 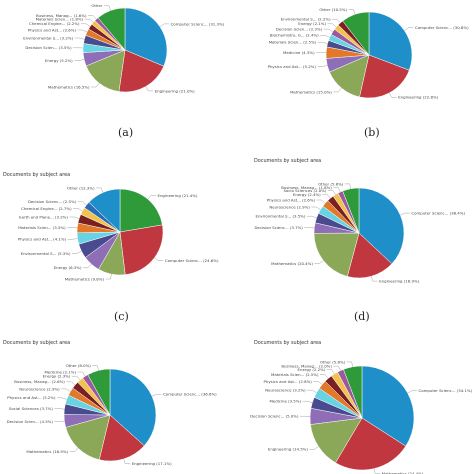 What do you see at coordinates (48, 47) in the screenshot?
I see `slice-label-decision-scien: Decision Scien... (3.5%)` at bounding box center [48, 47].